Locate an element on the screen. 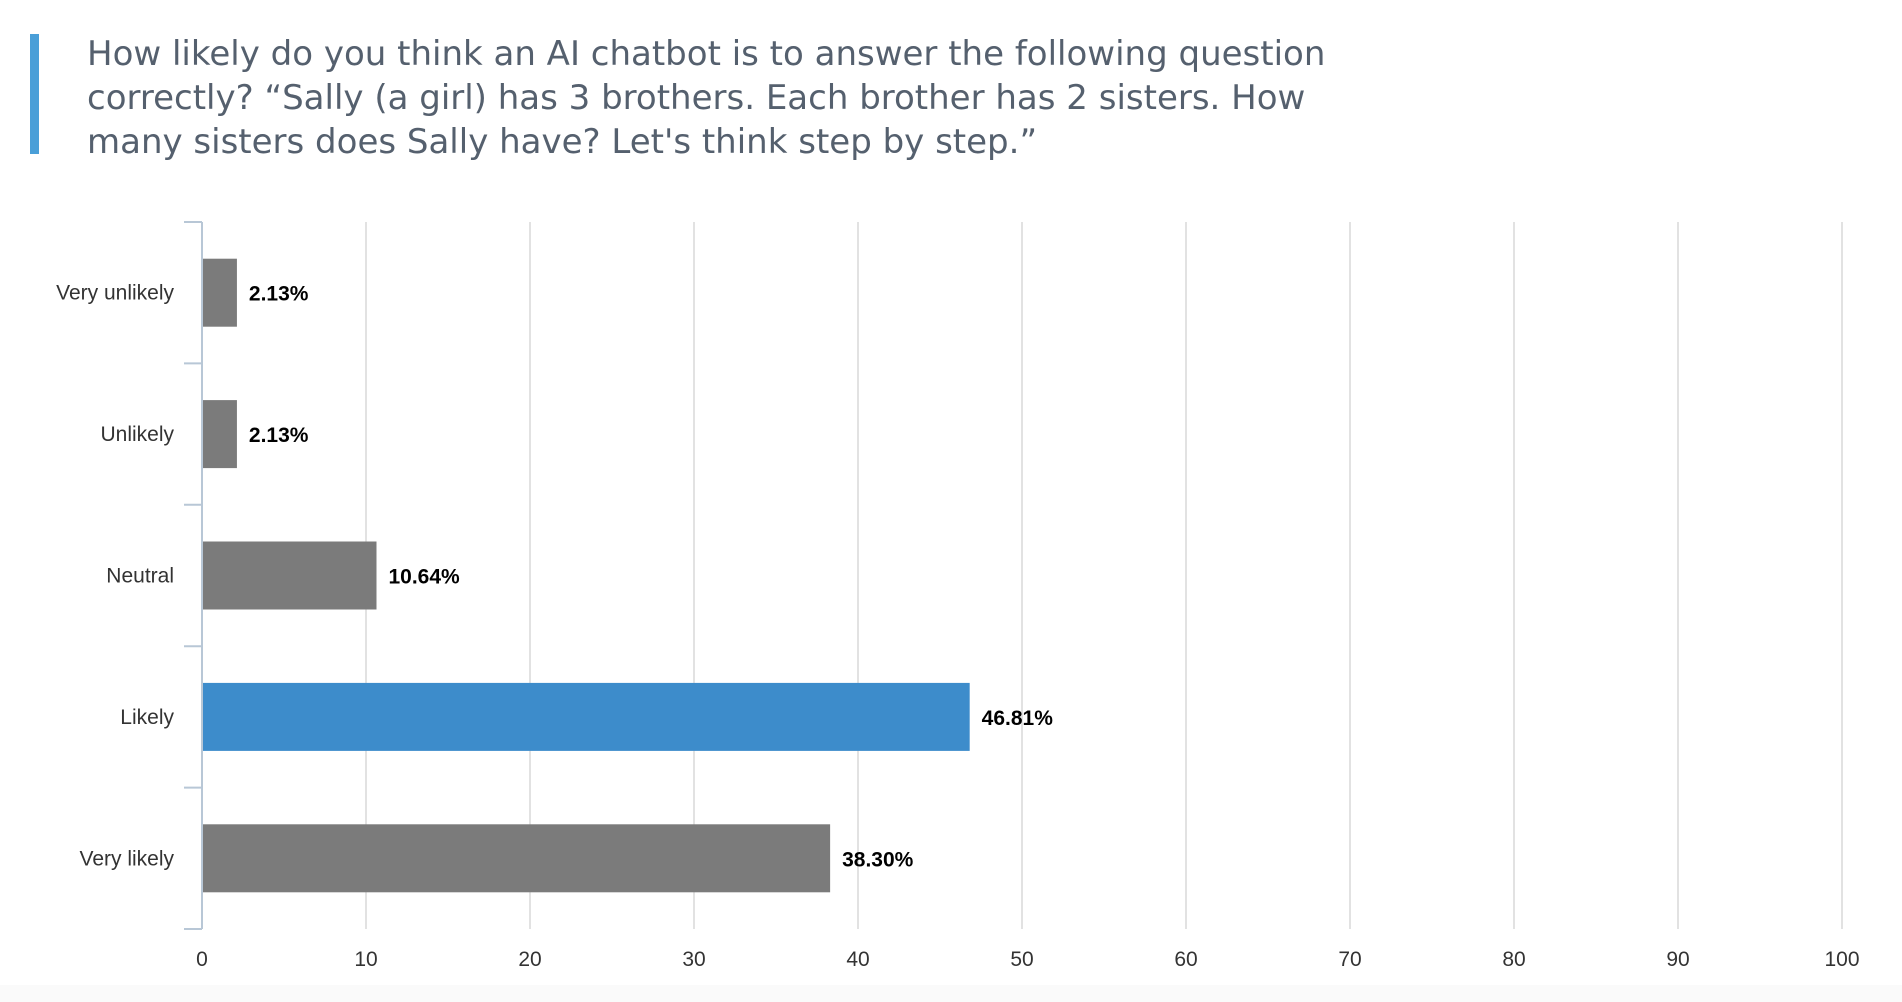  x-tick-label: 30 is located at coordinates (693, 959).